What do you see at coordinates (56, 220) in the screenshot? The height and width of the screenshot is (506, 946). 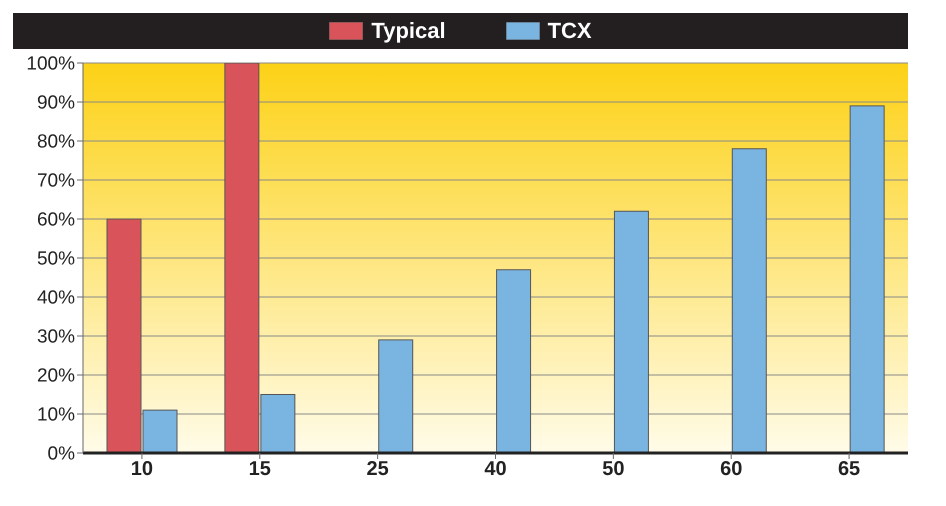 I see `y-tick-label: 60%` at bounding box center [56, 220].